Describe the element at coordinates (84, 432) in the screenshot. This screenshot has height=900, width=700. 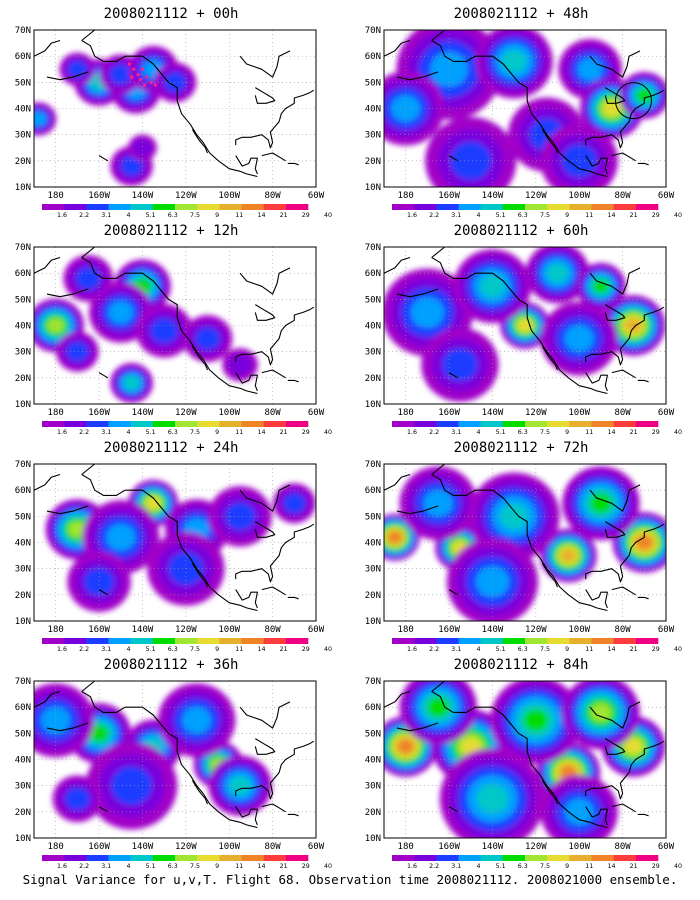
I see `colorbar-label: 2.2` at that location.